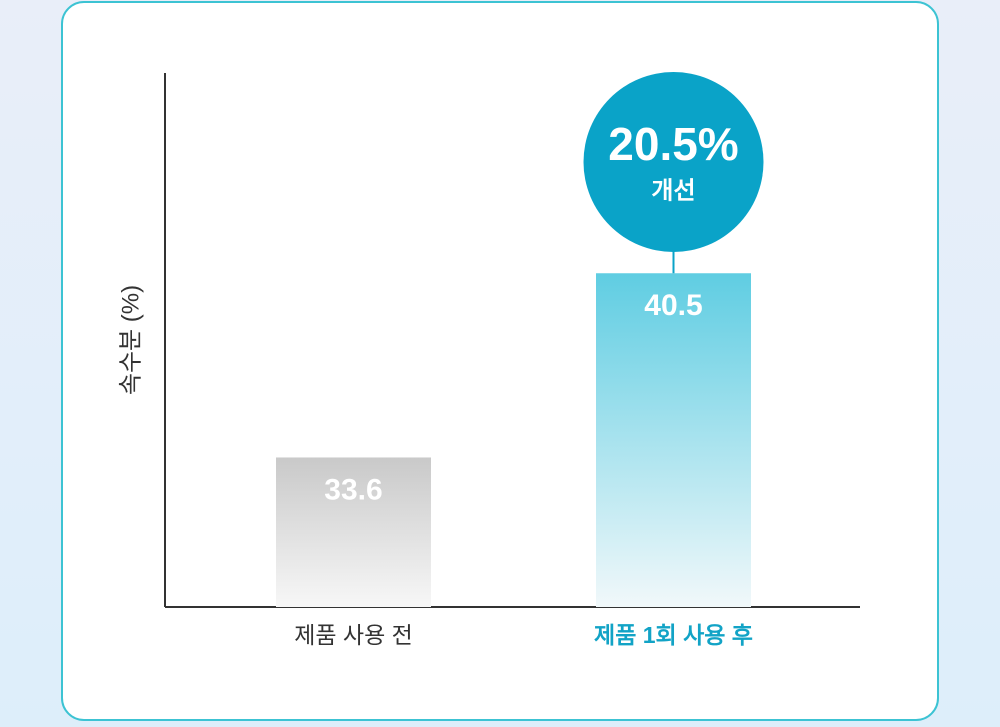 Image resolution: width=1000 pixels, height=727 pixels. I want to click on y-axis-label: 속수분 (%), so click(130, 340).